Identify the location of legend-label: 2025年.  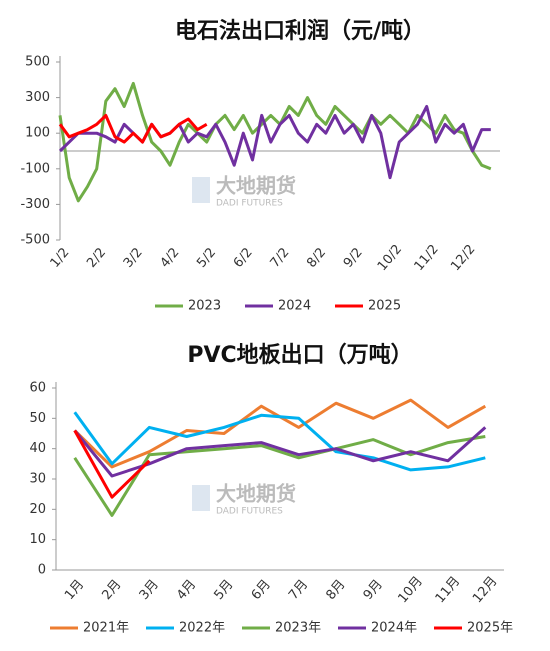
(490, 628).